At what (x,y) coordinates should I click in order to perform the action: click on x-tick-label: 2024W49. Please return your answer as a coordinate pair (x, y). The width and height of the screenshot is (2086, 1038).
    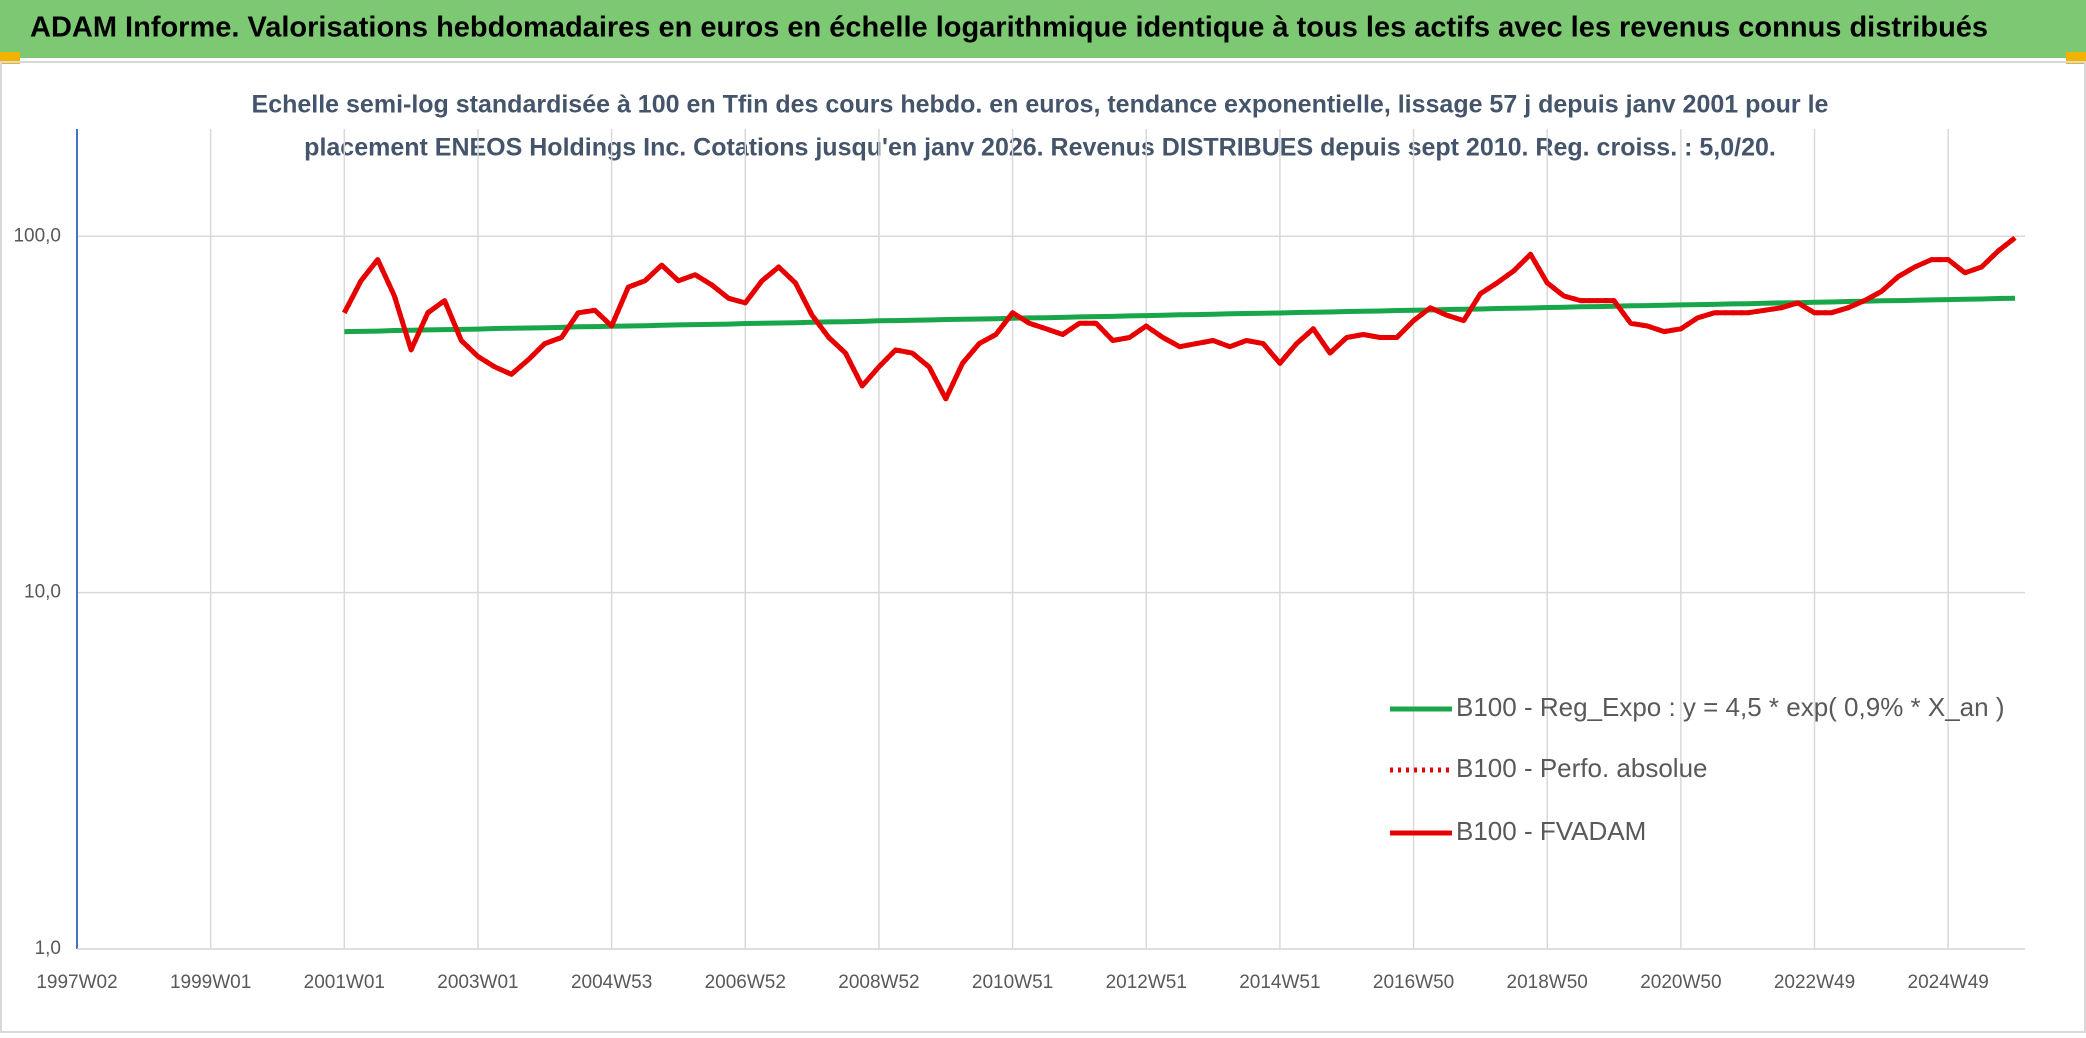
    Looking at the image, I should click on (1948, 982).